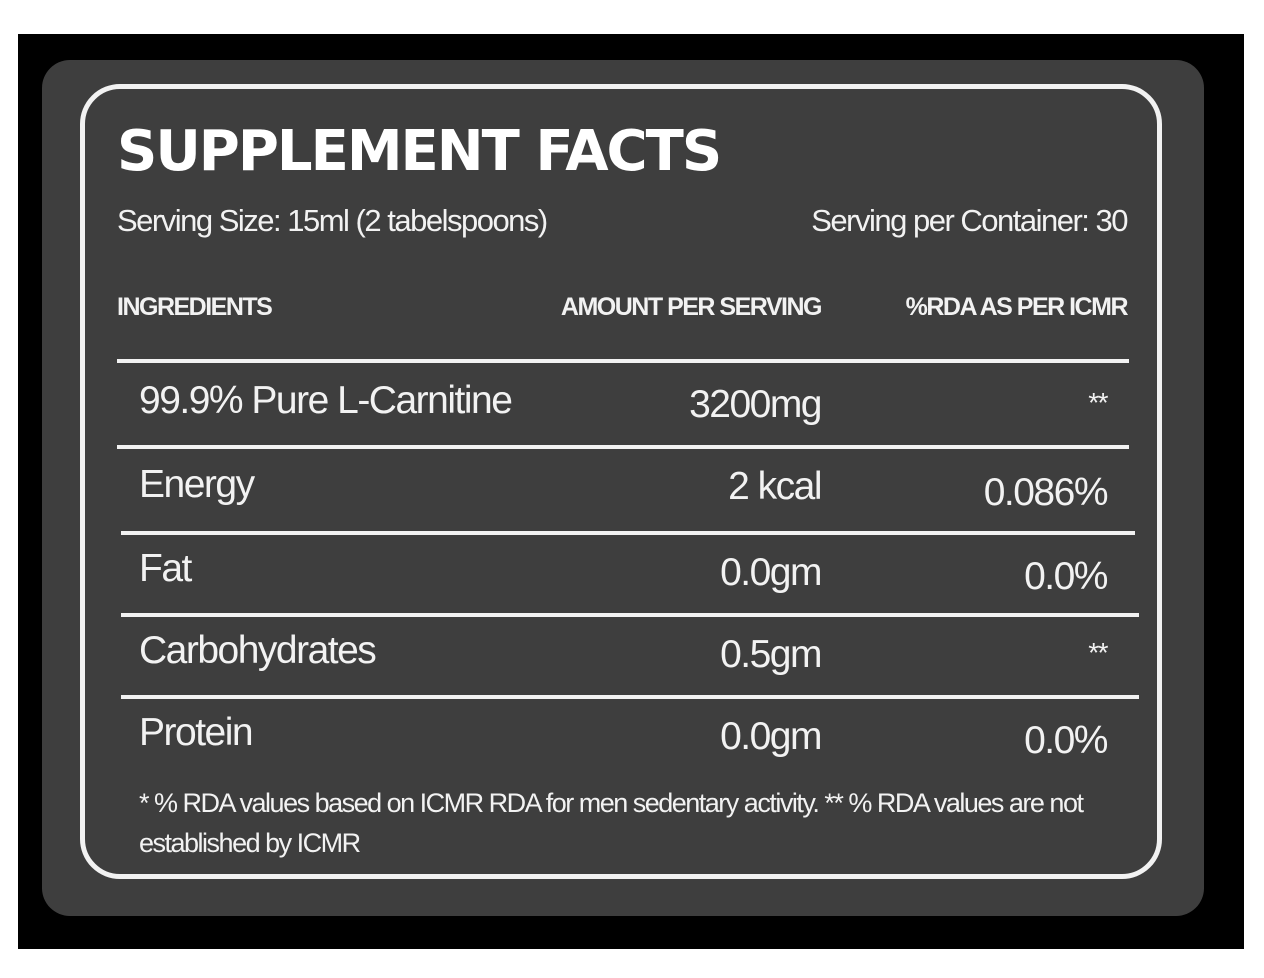 Image resolution: width=1264 pixels, height=978 pixels. What do you see at coordinates (258, 650) in the screenshot?
I see `ingredient-name: Carbohydrates` at bounding box center [258, 650].